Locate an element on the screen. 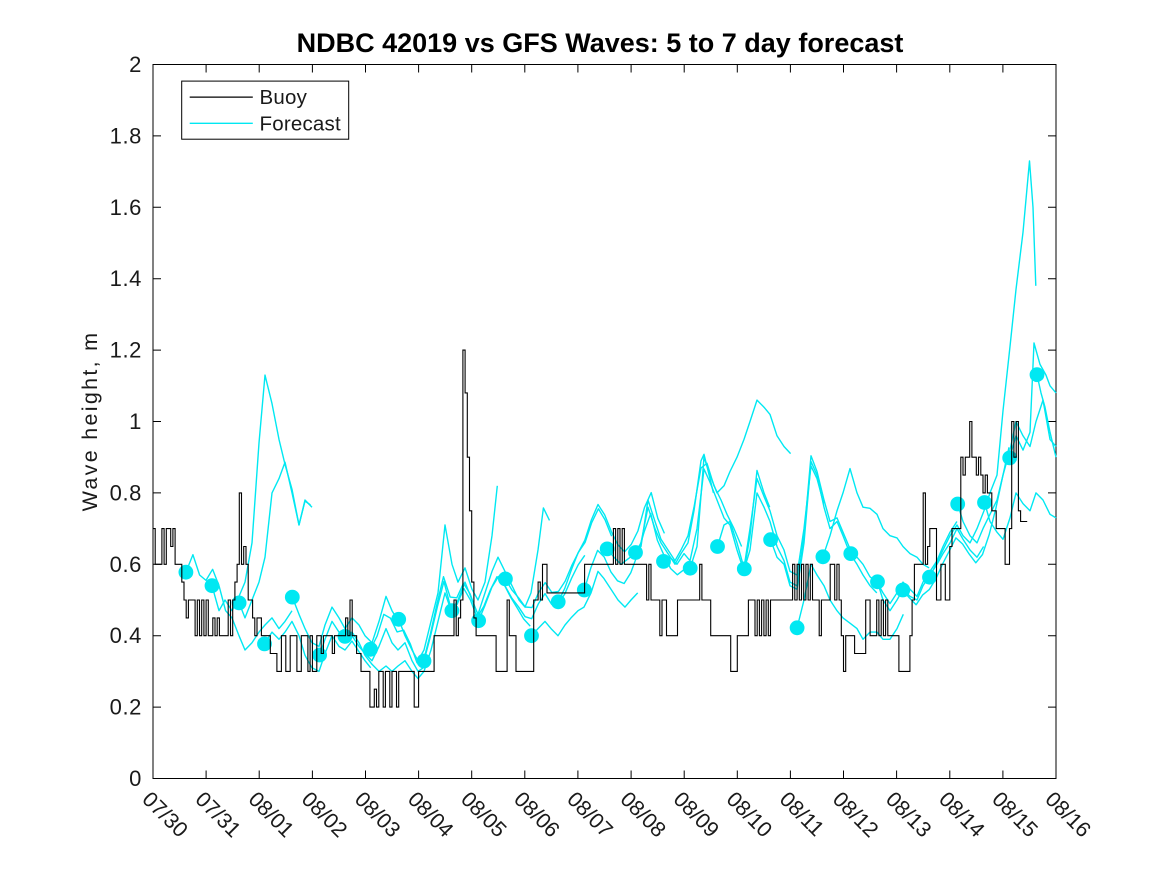 The width and height of the screenshot is (1167, 875). svg-text: 2 is located at coordinates (135, 64).